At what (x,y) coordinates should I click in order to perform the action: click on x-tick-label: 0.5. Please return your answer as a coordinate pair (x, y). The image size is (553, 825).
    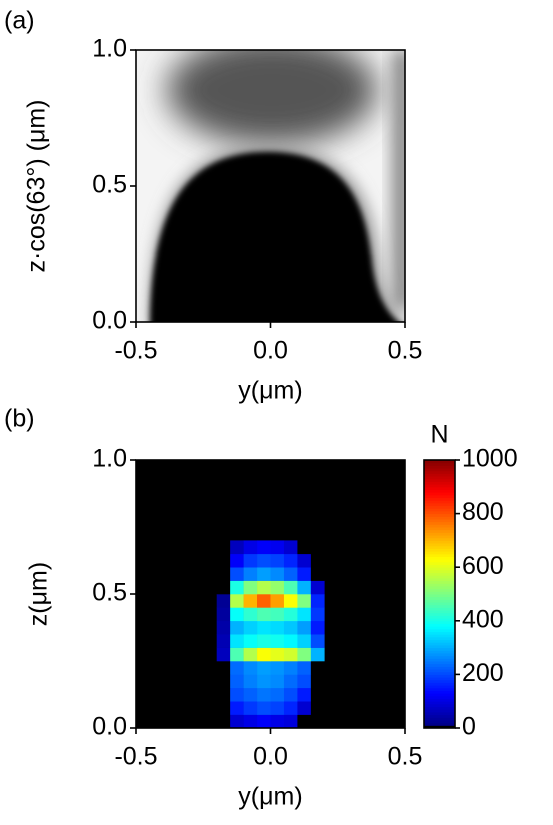
    Looking at the image, I should click on (405, 351).